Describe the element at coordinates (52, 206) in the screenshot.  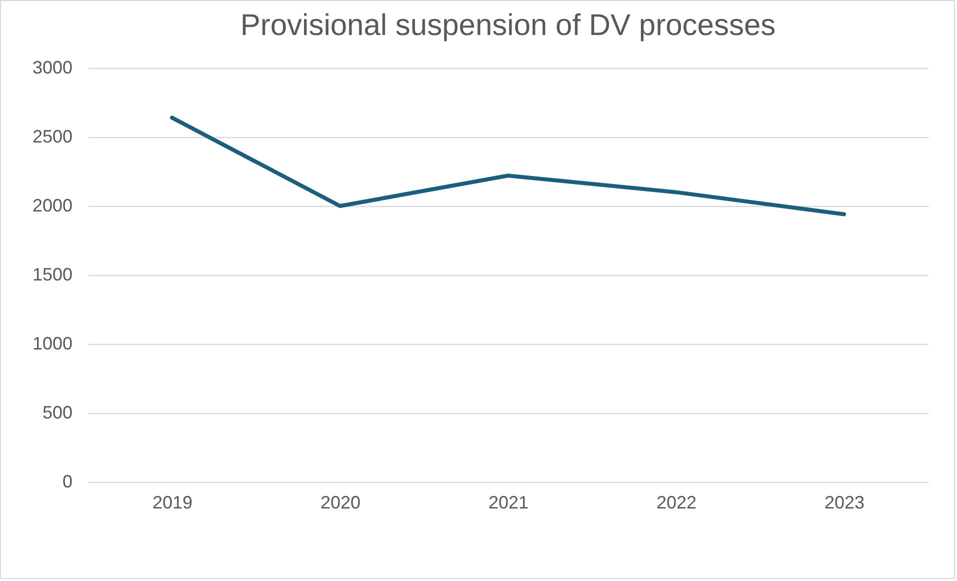
I see `y-tick-label: 2000` at that location.